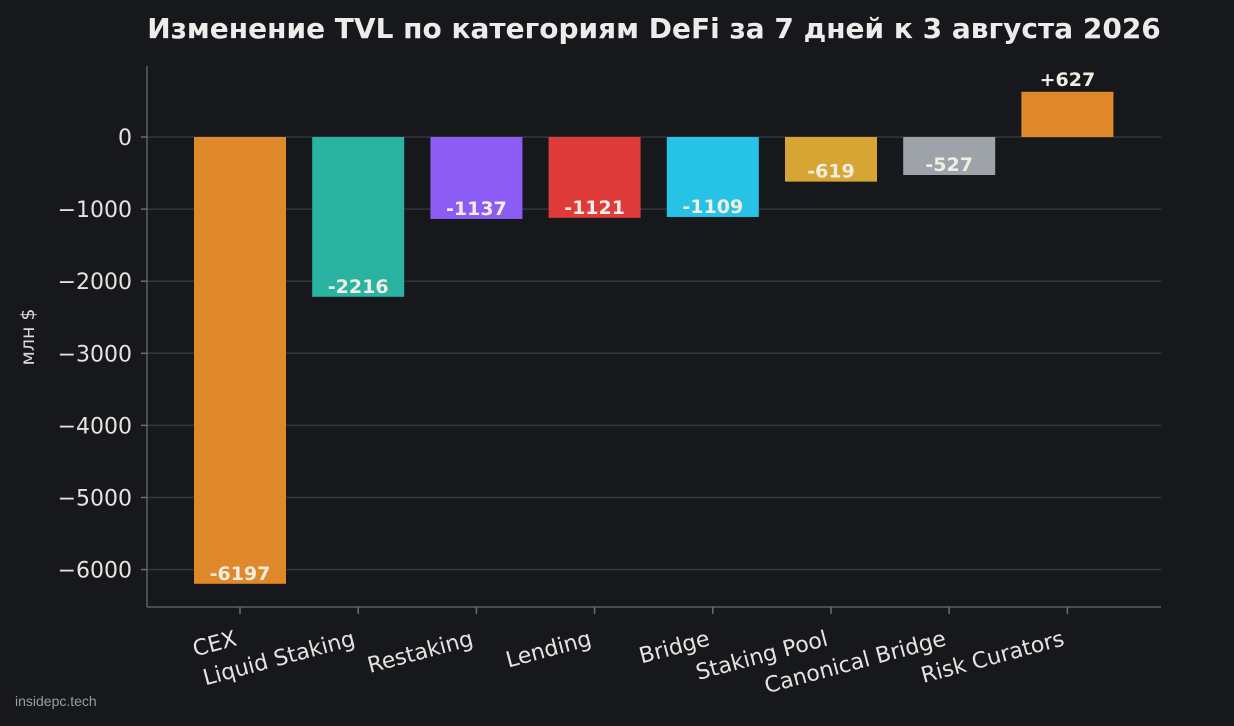  What do you see at coordinates (358, 287) in the screenshot?
I see `data-label: -2216` at bounding box center [358, 287].